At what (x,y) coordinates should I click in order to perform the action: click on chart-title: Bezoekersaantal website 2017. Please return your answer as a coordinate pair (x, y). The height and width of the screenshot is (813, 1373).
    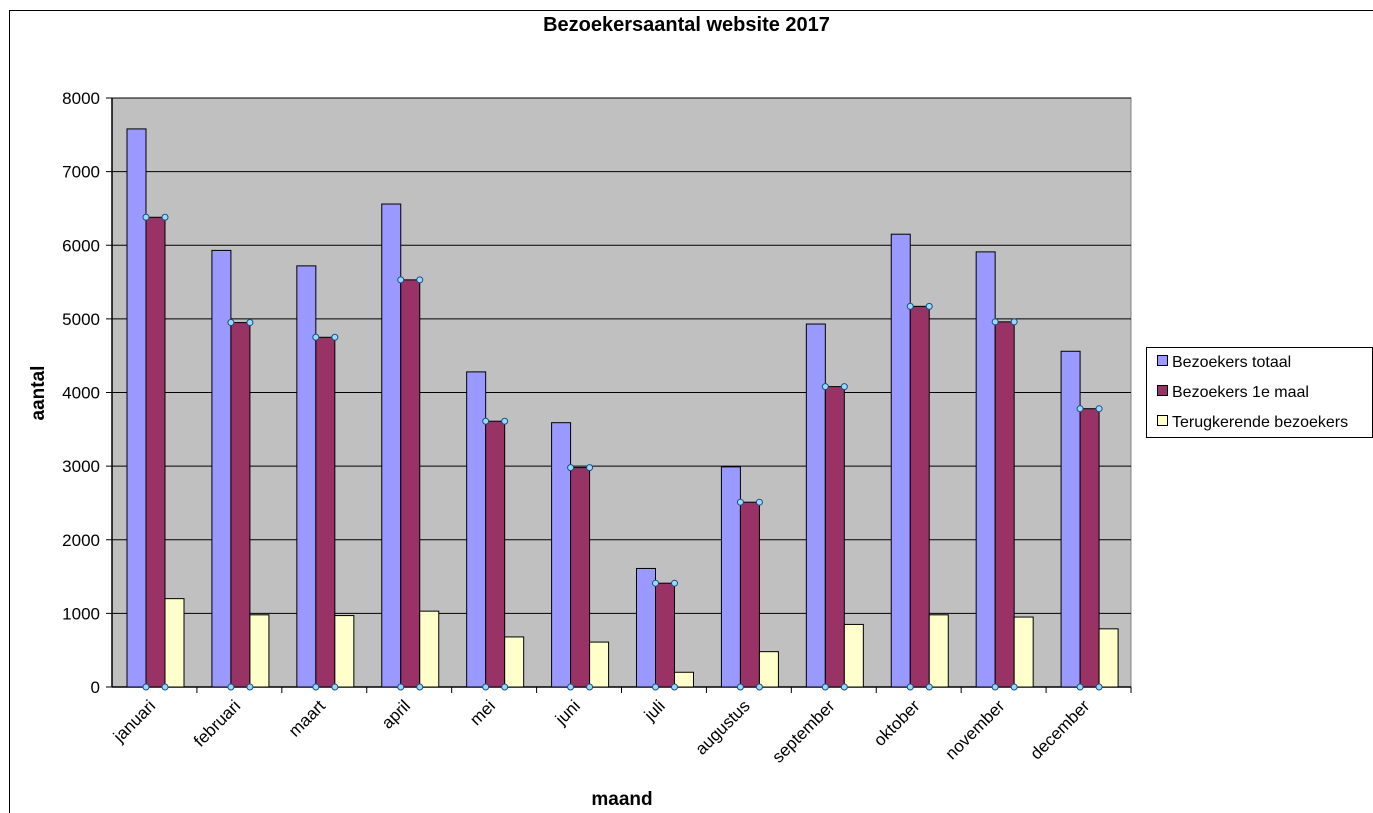
    Looking at the image, I should click on (686, 25).